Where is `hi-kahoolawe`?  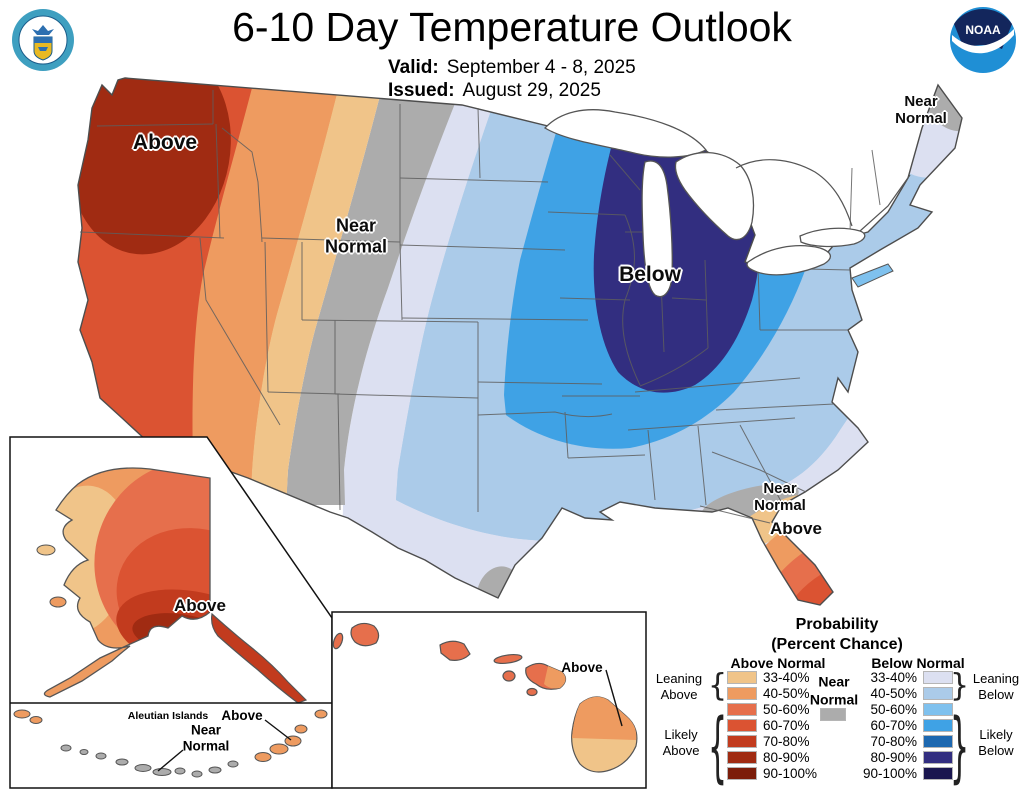
hi-kahoolawe is located at coordinates (532, 692).